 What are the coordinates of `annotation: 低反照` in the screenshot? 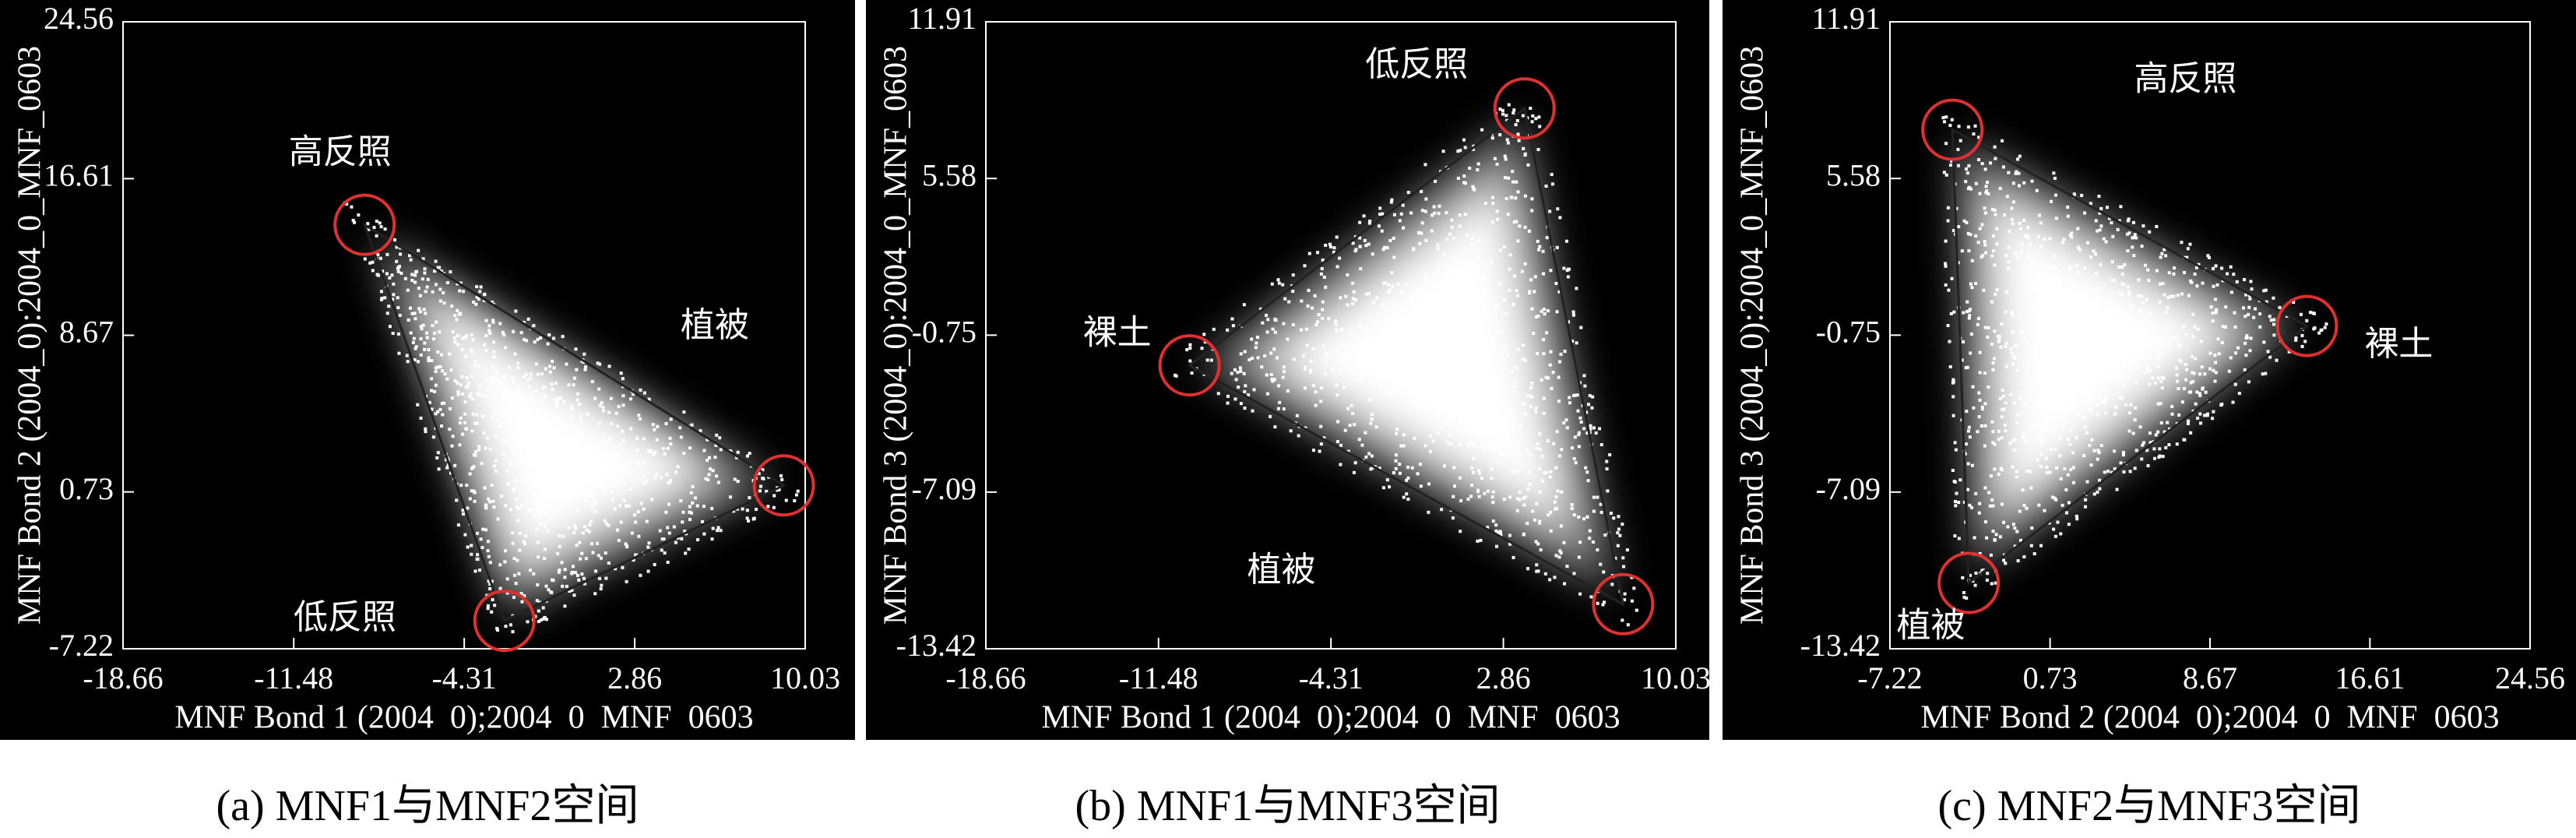 It's located at (1416, 64).